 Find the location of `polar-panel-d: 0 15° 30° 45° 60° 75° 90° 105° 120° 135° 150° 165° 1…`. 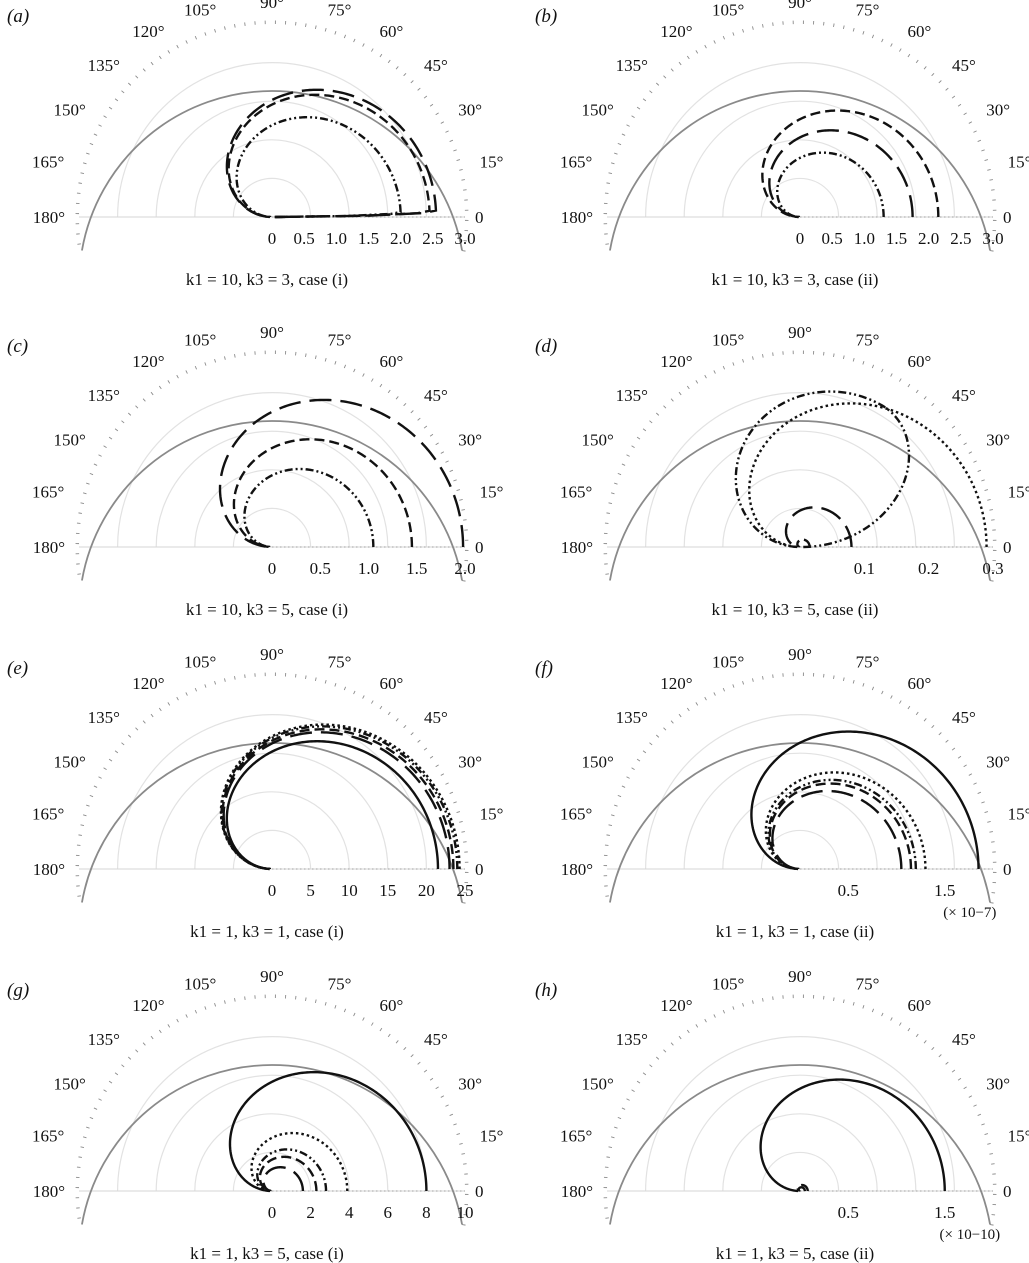

polar-panel-d: 0 15° 30° 45° 60° 75° 90° 105° 120° 135° 150° 165° 1… is located at coordinates (782, 471).